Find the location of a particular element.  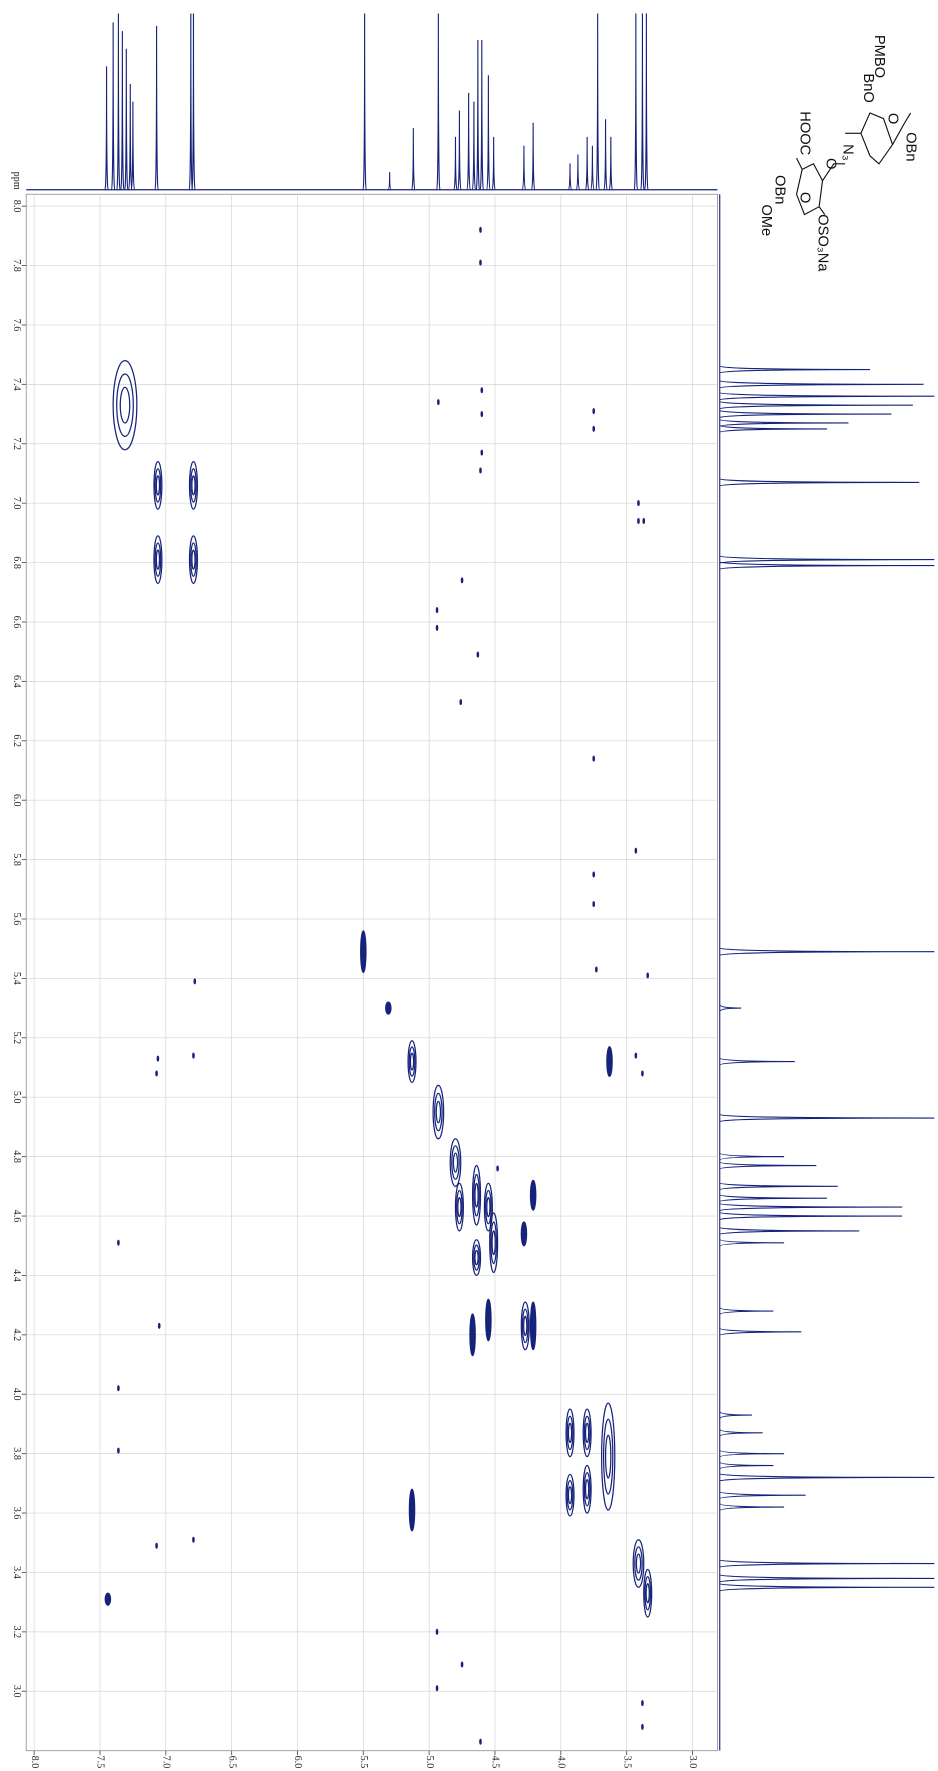

y-tick-label: 7.8 is located at coordinates (16, 265).